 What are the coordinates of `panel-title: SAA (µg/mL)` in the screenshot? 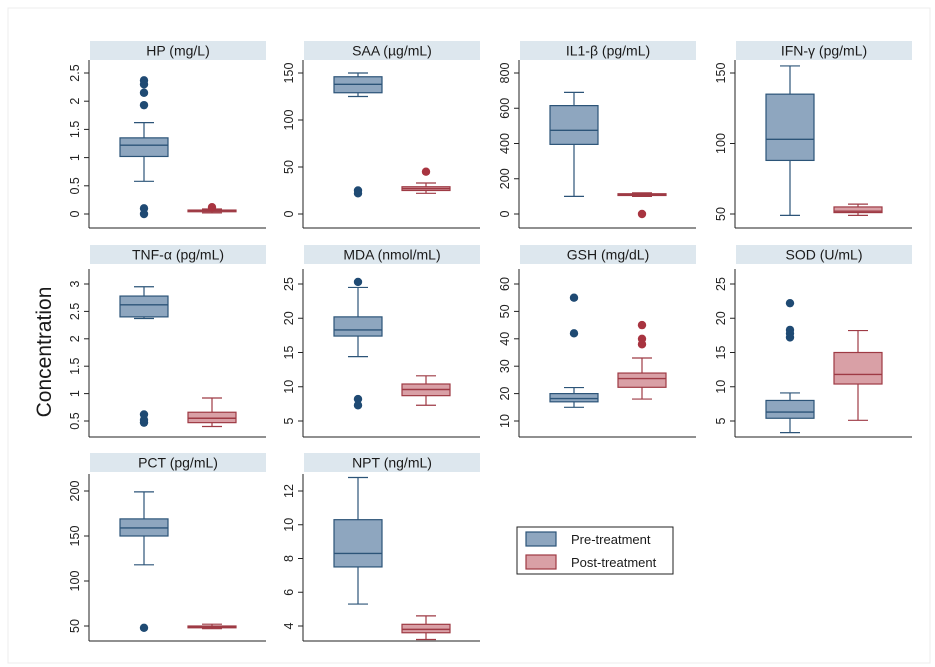 It's located at (392, 51).